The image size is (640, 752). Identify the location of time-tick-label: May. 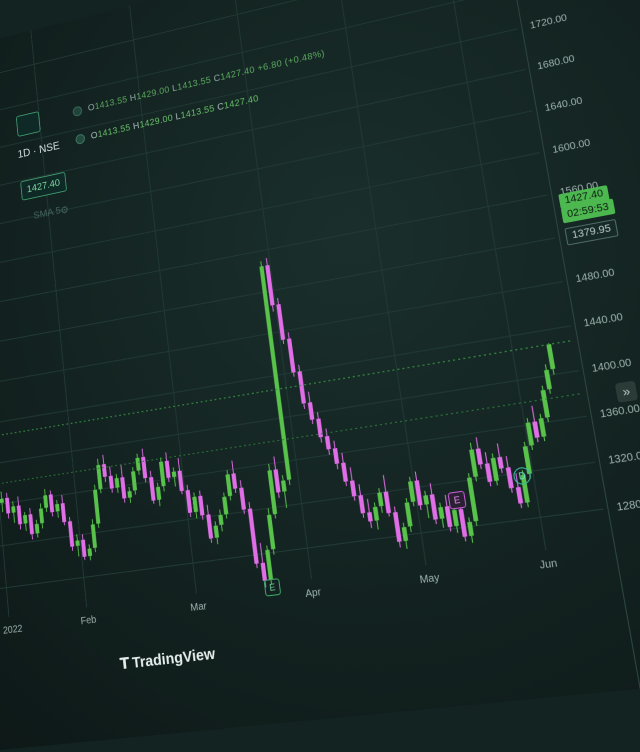
(430, 578).